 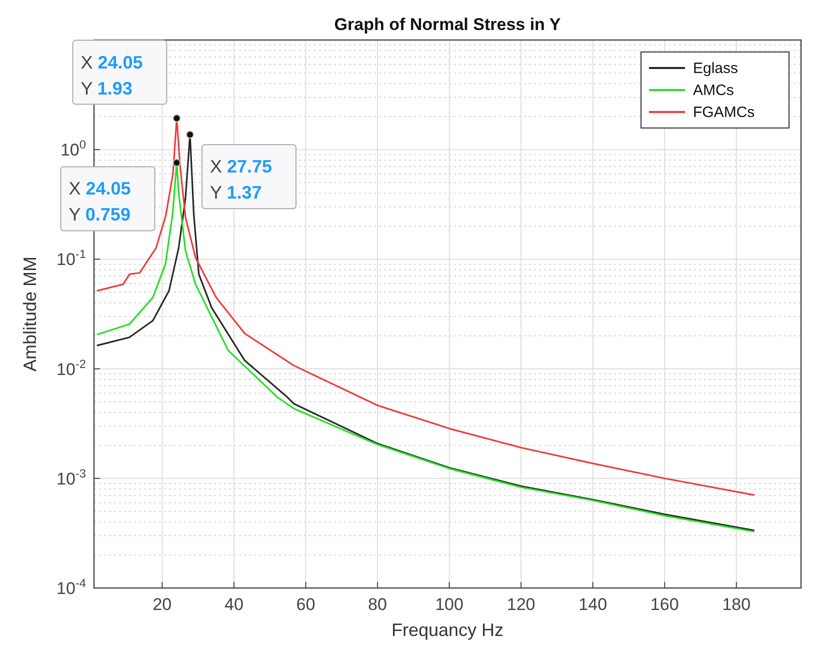 I want to click on y-tick-label: 10$^{-2}$, so click(x=71, y=367).